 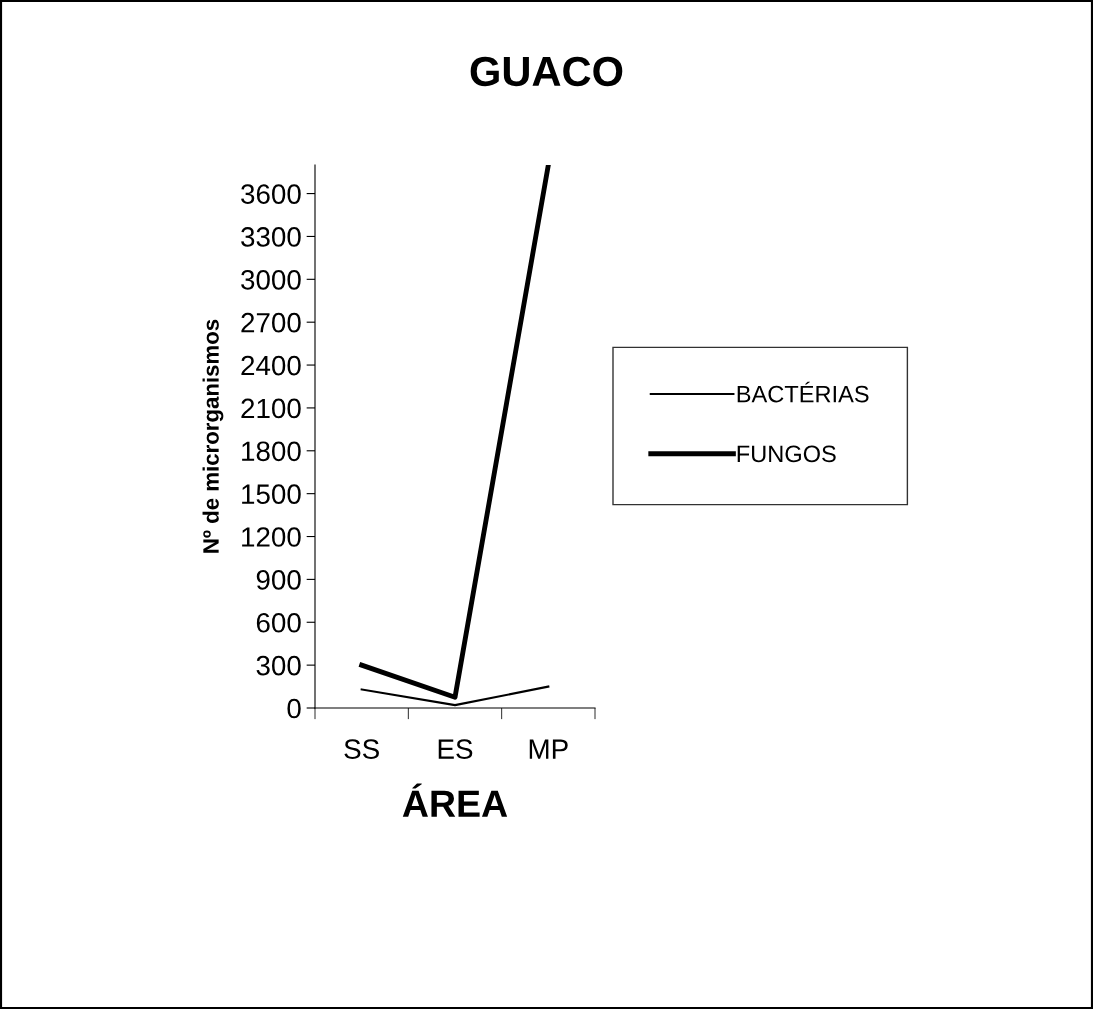 I want to click on x-tick-label: ES, so click(x=455, y=749).